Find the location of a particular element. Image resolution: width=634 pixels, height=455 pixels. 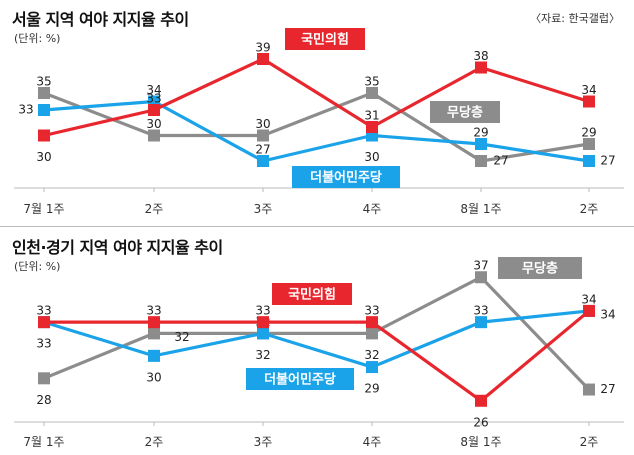

data-label-국민의힘: 39 is located at coordinates (262, 48).